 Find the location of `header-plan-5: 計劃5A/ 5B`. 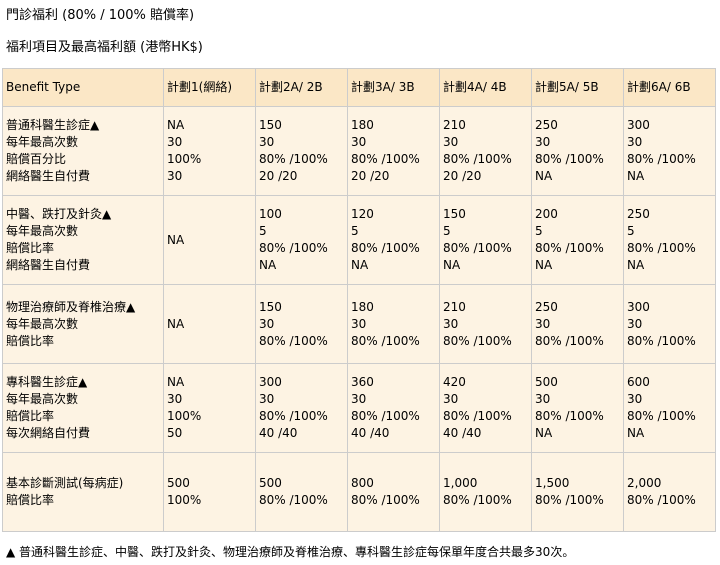

header-plan-5: 計劃5A/ 5B is located at coordinates (577, 87).